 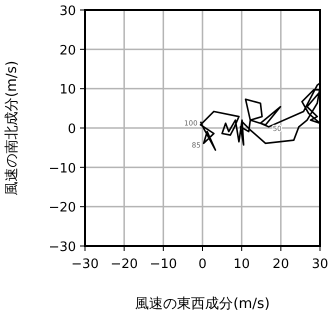 I want to click on y-tick-label: 30, so click(x=67, y=11).